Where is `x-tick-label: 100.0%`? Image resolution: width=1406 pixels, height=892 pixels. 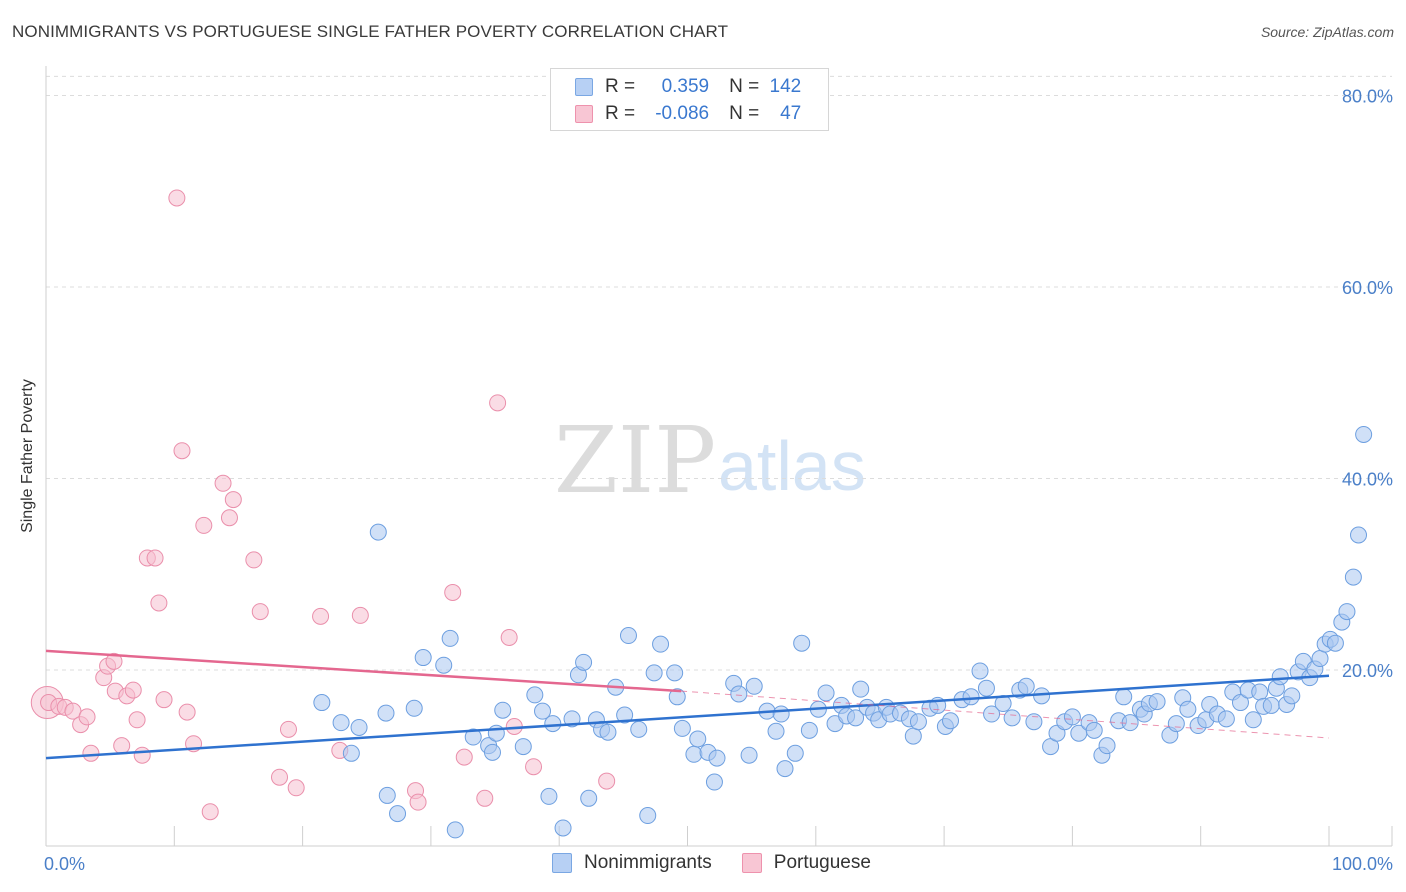
x-tick-label: 100.0% is located at coordinates (1362, 864).